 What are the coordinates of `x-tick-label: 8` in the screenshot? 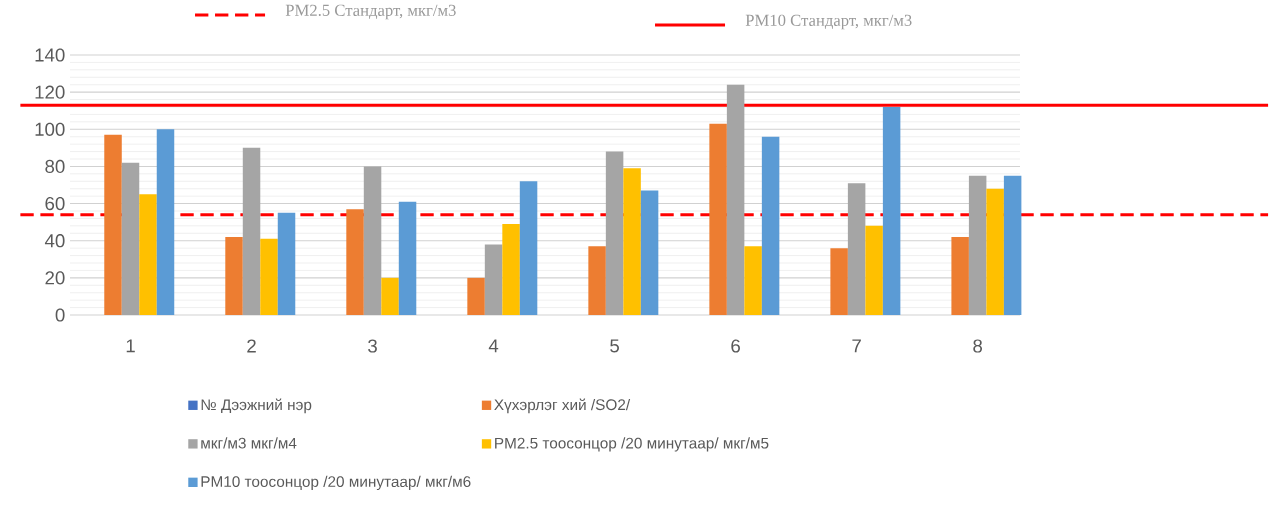 It's located at (978, 346).